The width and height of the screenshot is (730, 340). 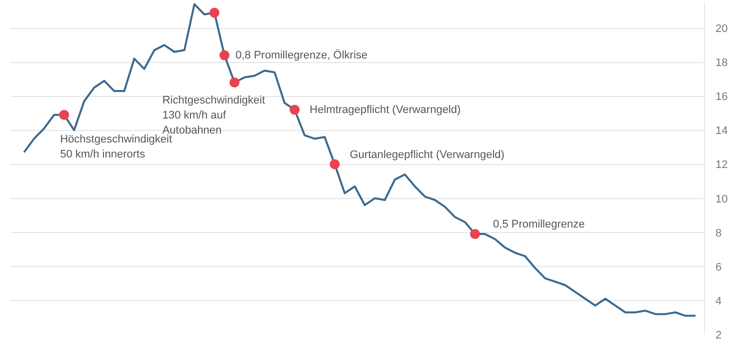 I want to click on y-tick-label: 10, so click(x=722, y=199).